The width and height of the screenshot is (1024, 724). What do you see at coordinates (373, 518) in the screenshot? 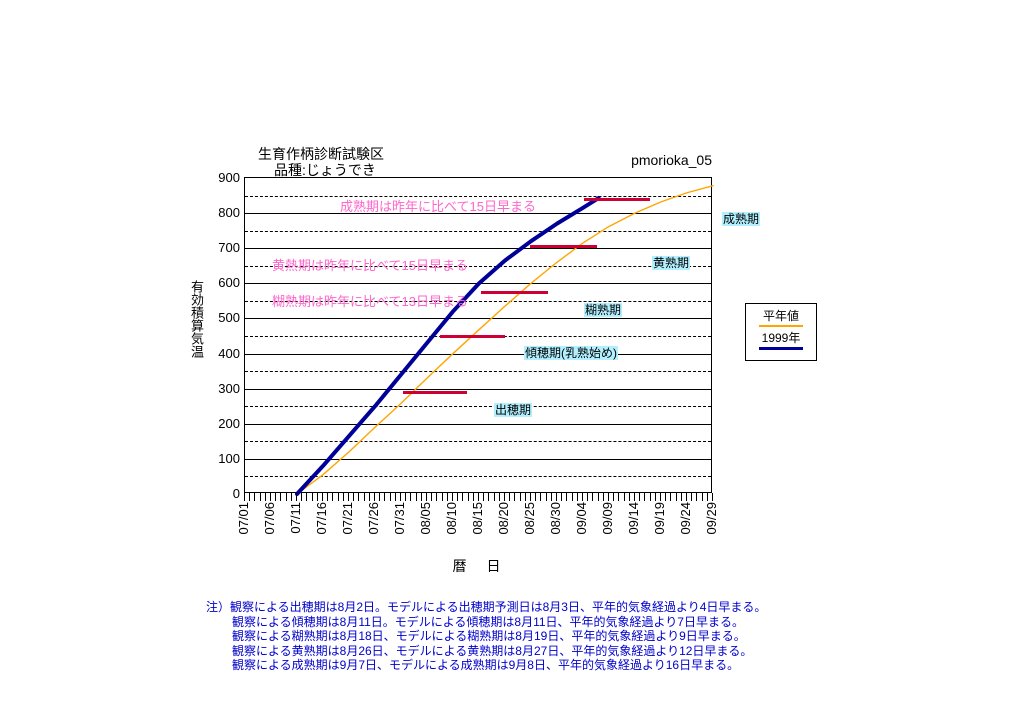
I see `x-tick-label: 07/26` at bounding box center [373, 518].